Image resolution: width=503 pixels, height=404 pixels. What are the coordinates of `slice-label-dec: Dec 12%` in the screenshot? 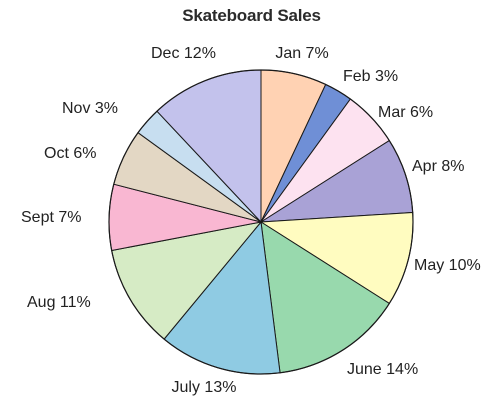 It's located at (183, 53).